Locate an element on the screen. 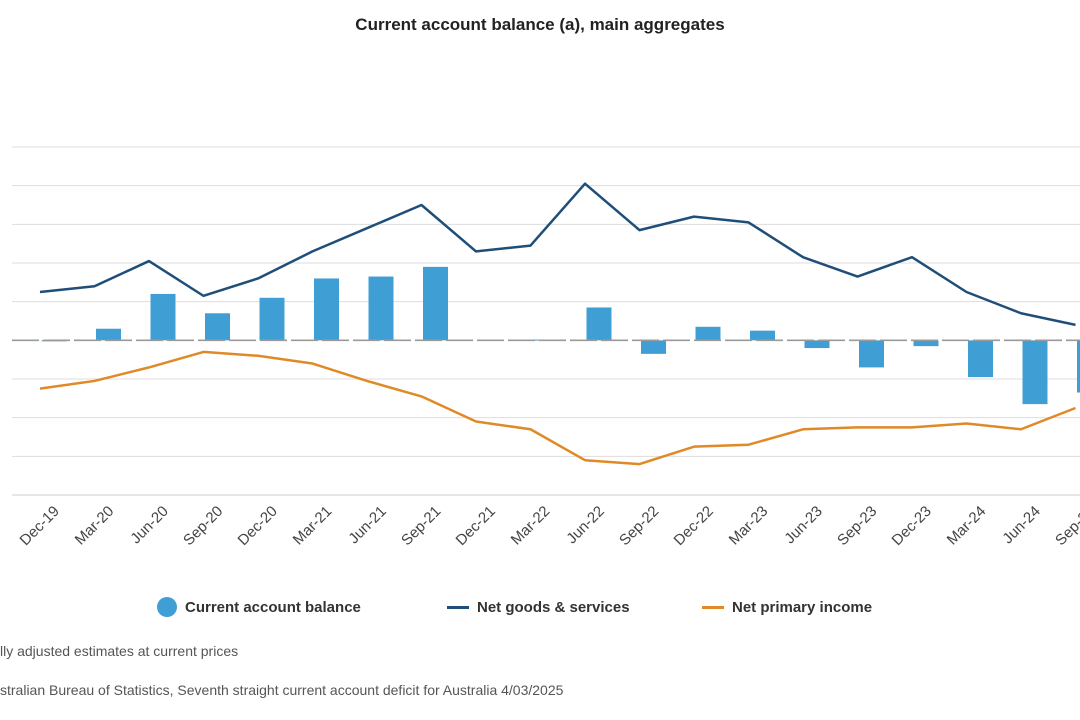  legend-item-net-primary-income: Net primary income is located at coordinates (787, 607).